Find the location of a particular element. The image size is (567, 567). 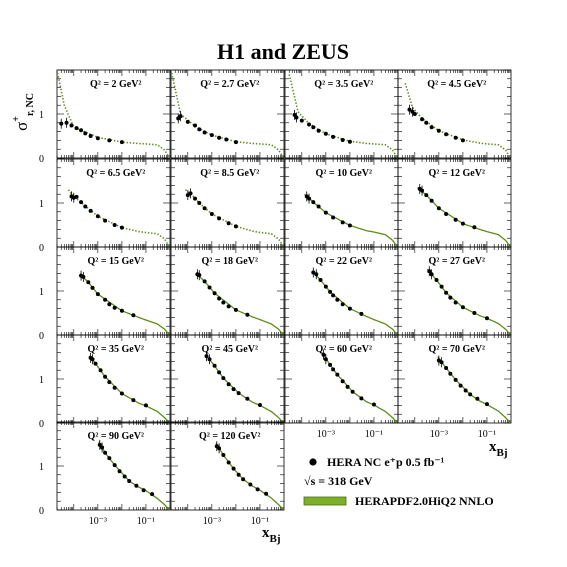

panel-q2-27: Q² = 27 GeV² is located at coordinates (454, 291).